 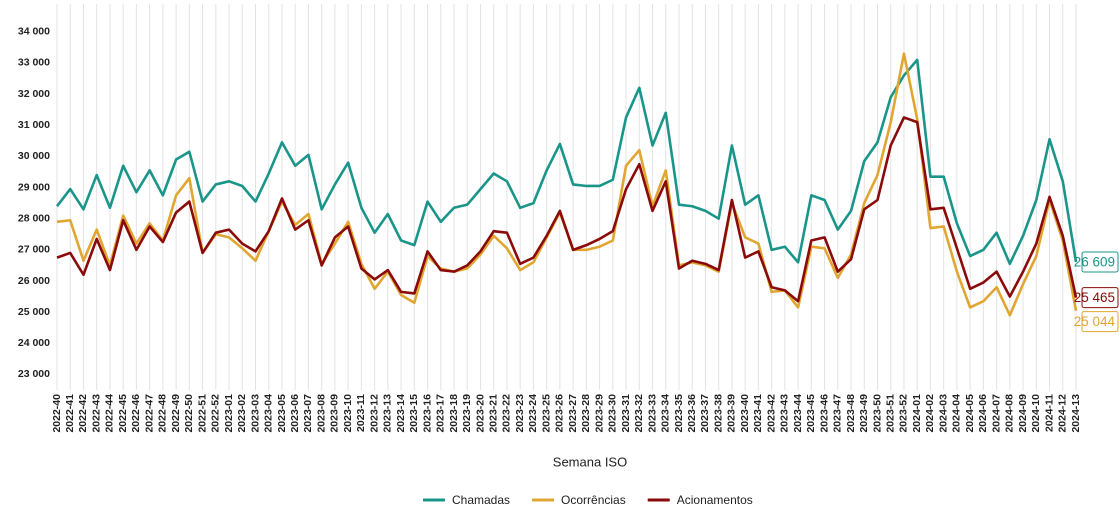 I want to click on x-tick-label: 2023-42, so click(x=771, y=413).